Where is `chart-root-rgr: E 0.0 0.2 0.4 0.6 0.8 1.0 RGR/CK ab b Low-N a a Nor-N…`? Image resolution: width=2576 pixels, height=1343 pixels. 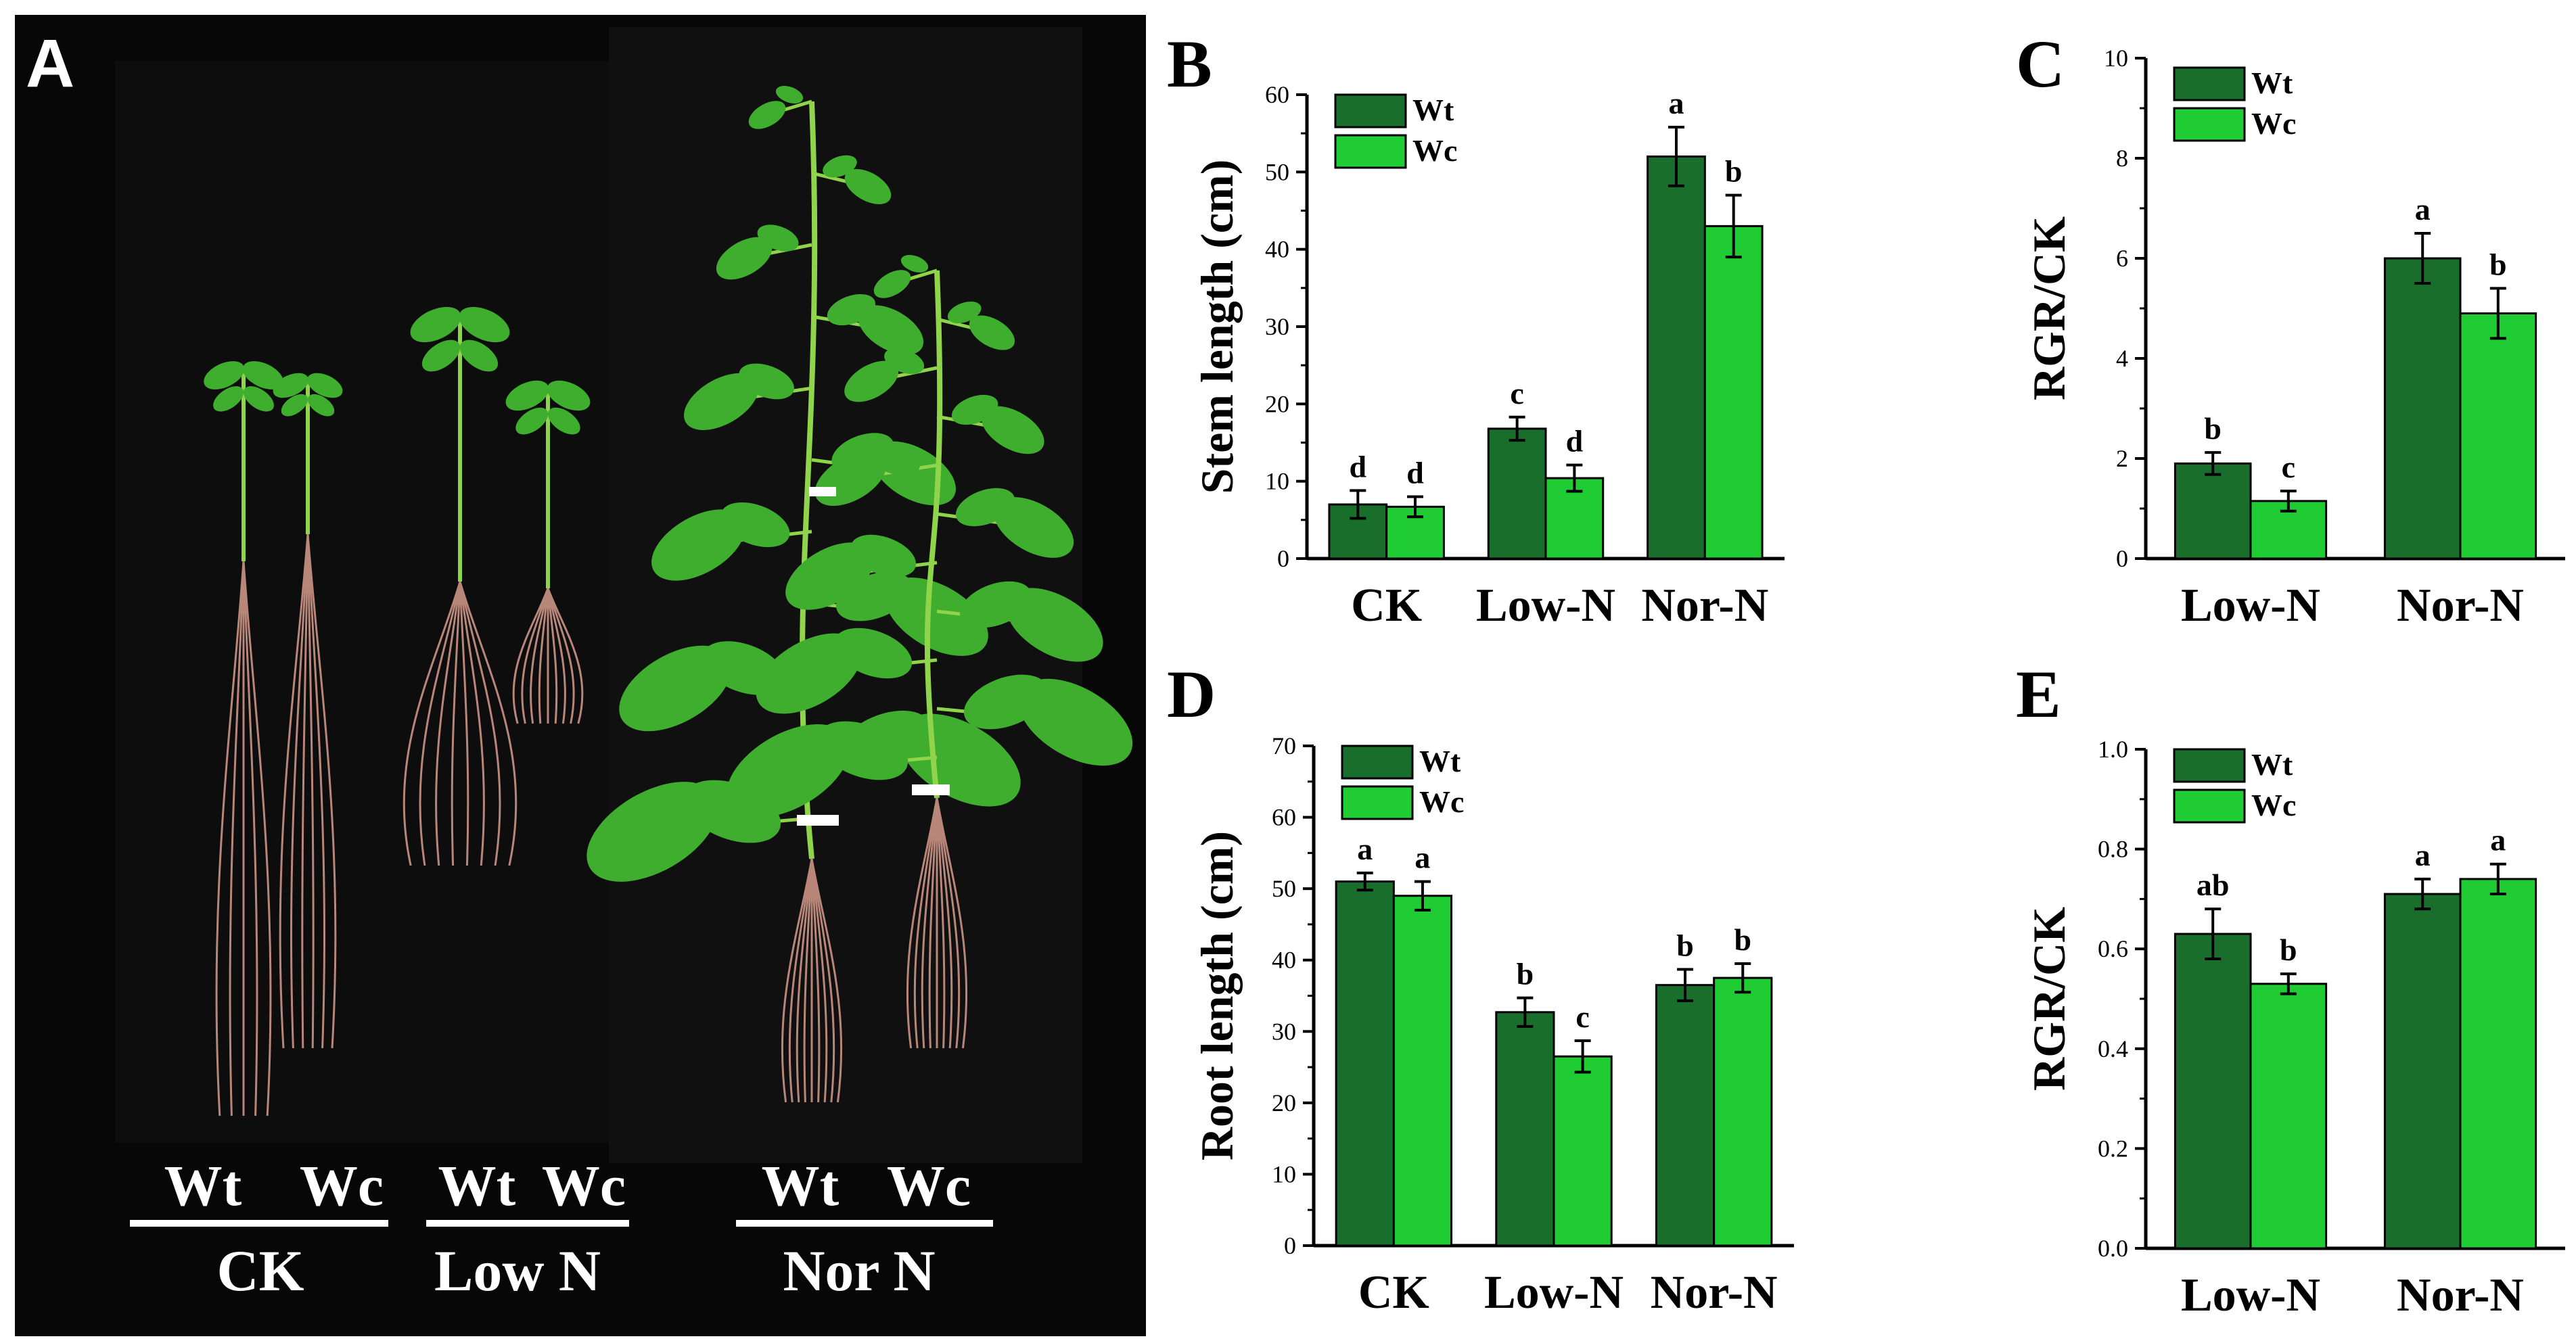
chart-root-rgr: E 0.0 0.2 0.4 0.6 0.8 1.0 RGR/CK ab b Low-N a a Nor-N… is located at coordinates (2290, 989).